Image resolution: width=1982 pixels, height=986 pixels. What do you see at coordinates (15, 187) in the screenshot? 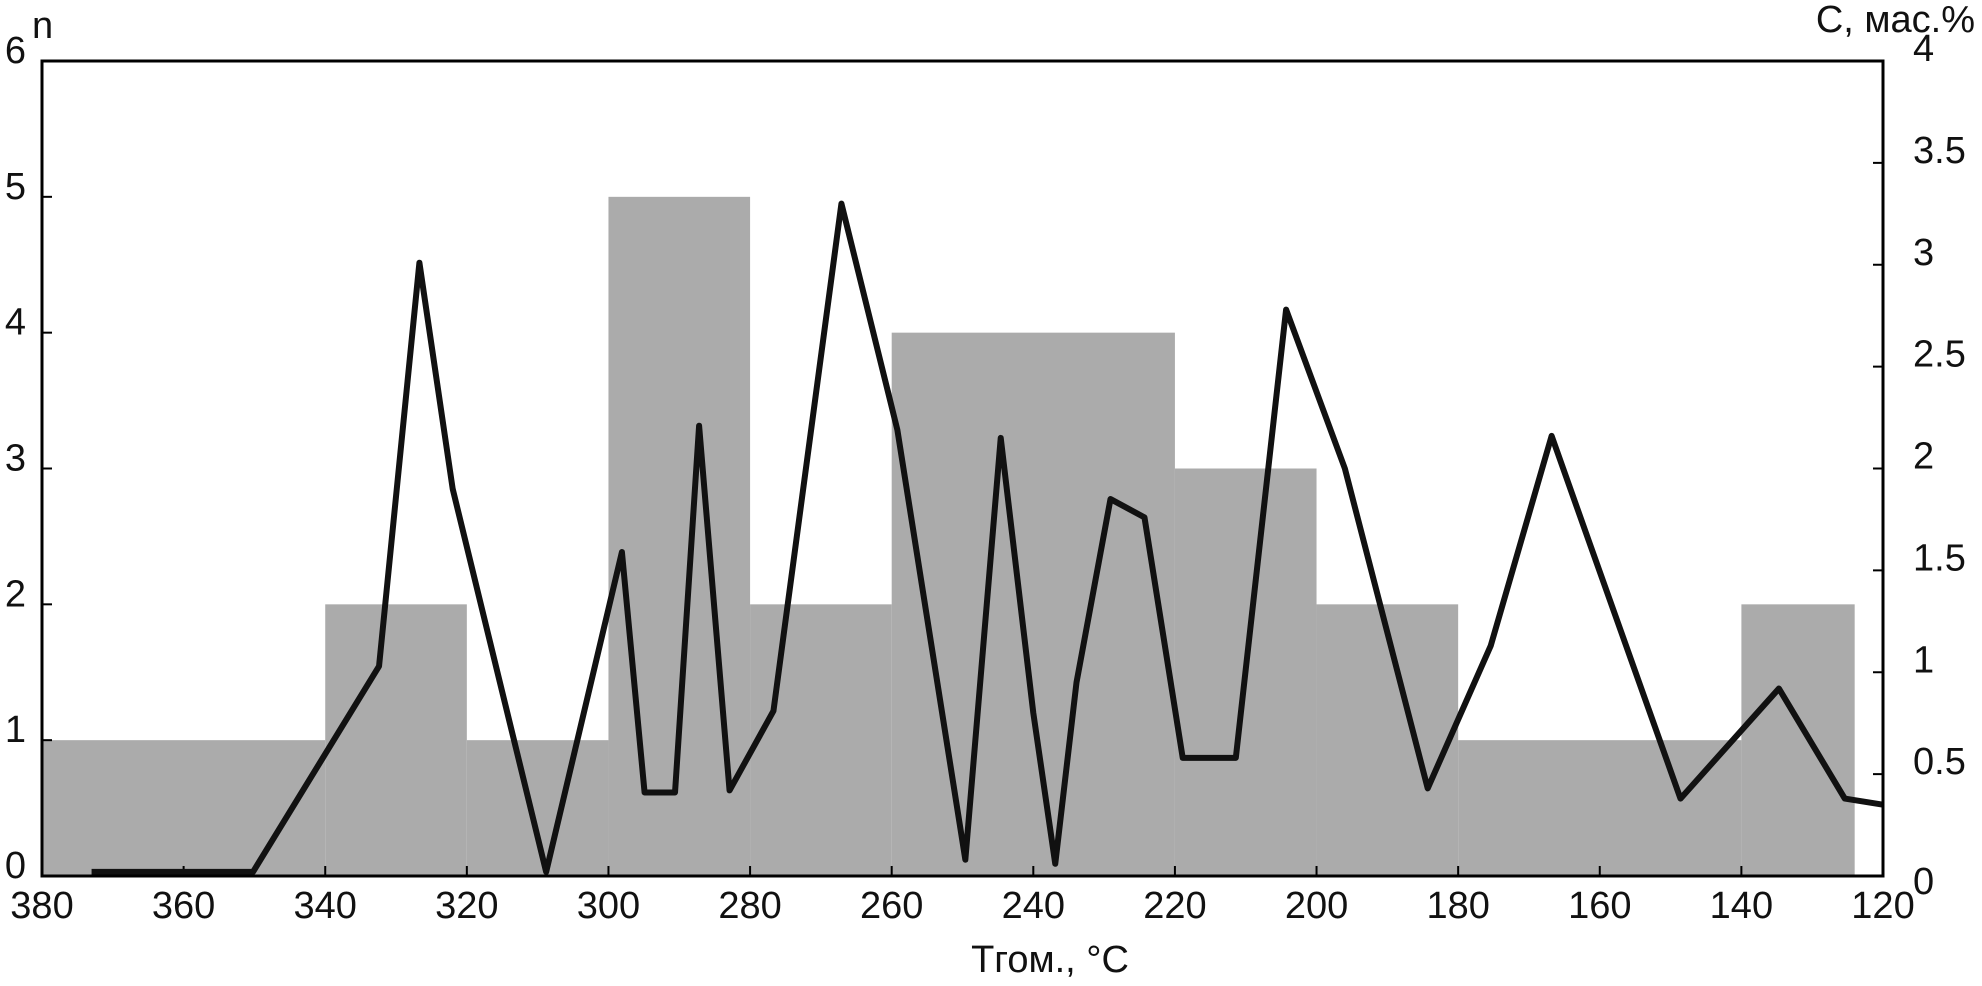
I see `y-tick-label: 5` at bounding box center [15, 187].